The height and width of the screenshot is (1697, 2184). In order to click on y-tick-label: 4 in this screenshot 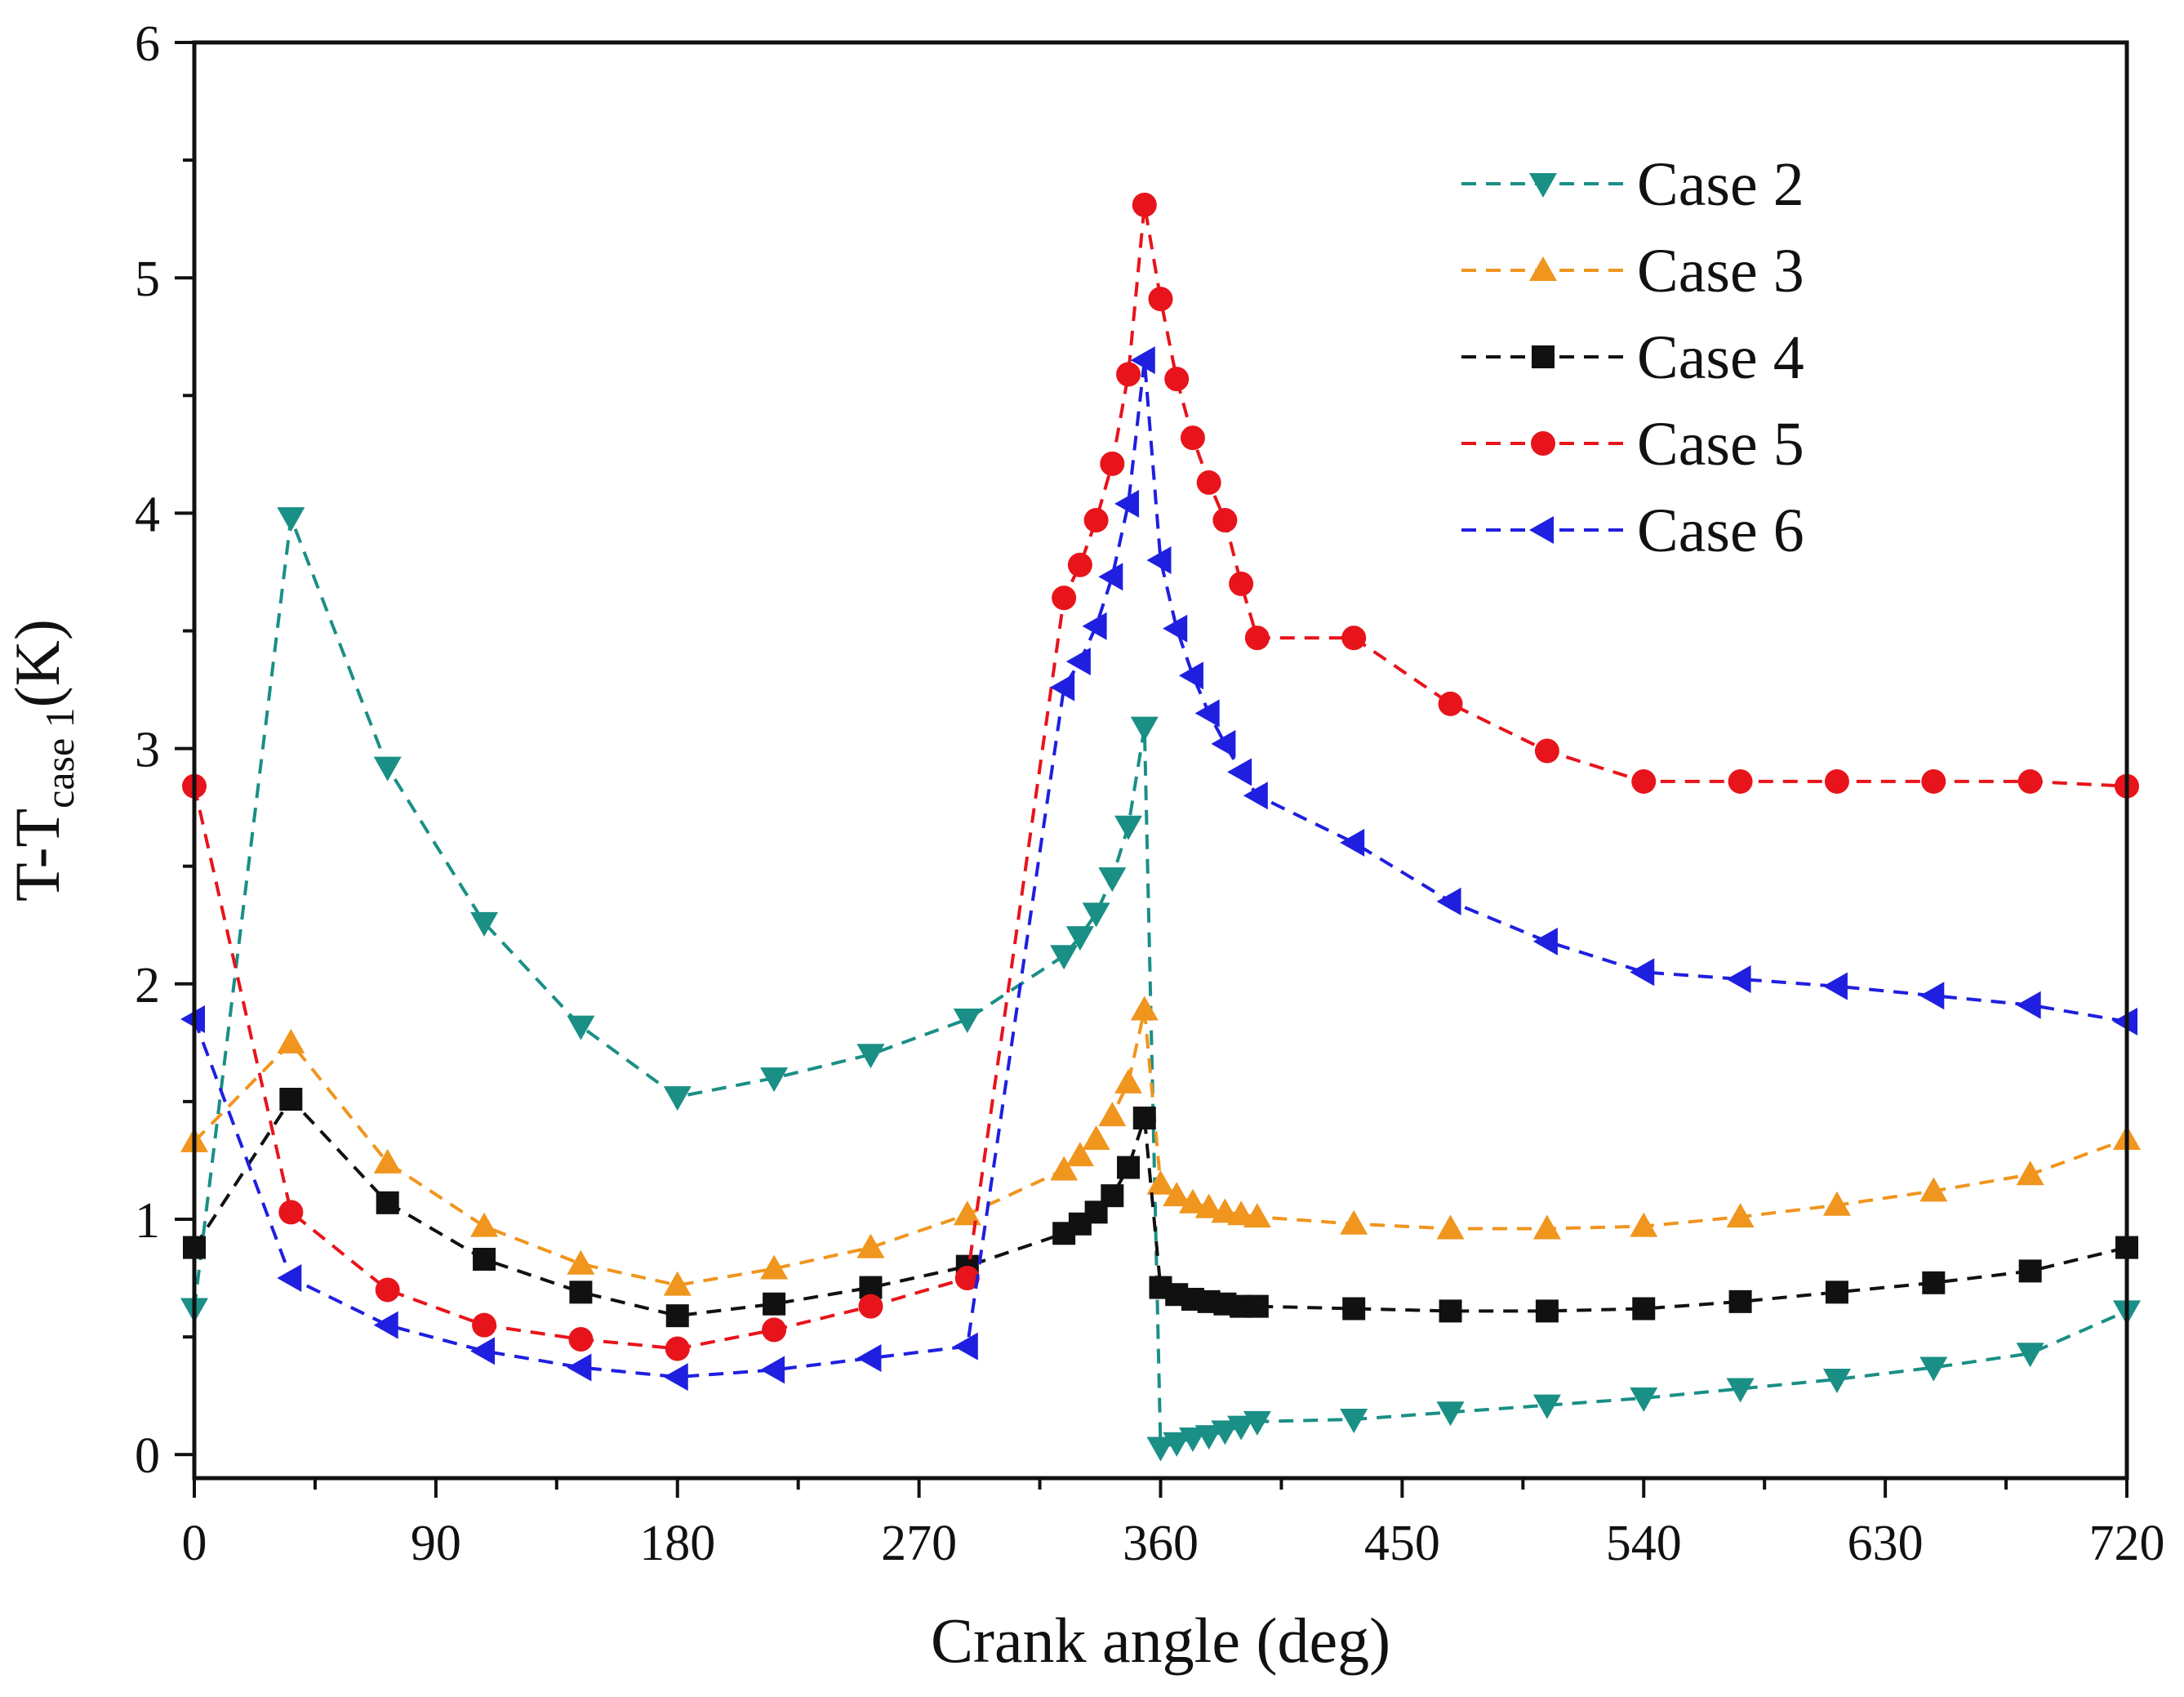, I will do `click(148, 514)`.